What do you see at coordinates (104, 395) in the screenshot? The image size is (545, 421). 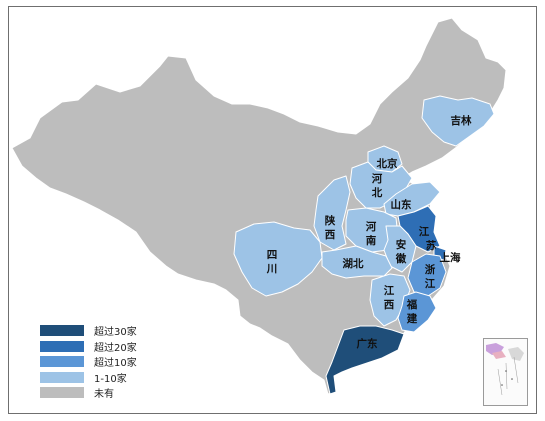 I see `legend-label-none: 未有` at bounding box center [104, 395].